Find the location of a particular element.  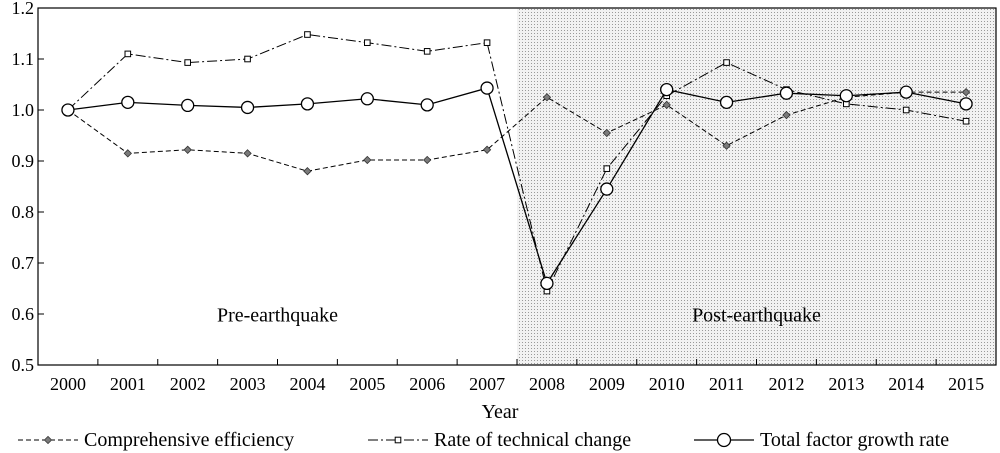

labels-layer: Pre-earthquake Post-earthquake is located at coordinates (519, 316).